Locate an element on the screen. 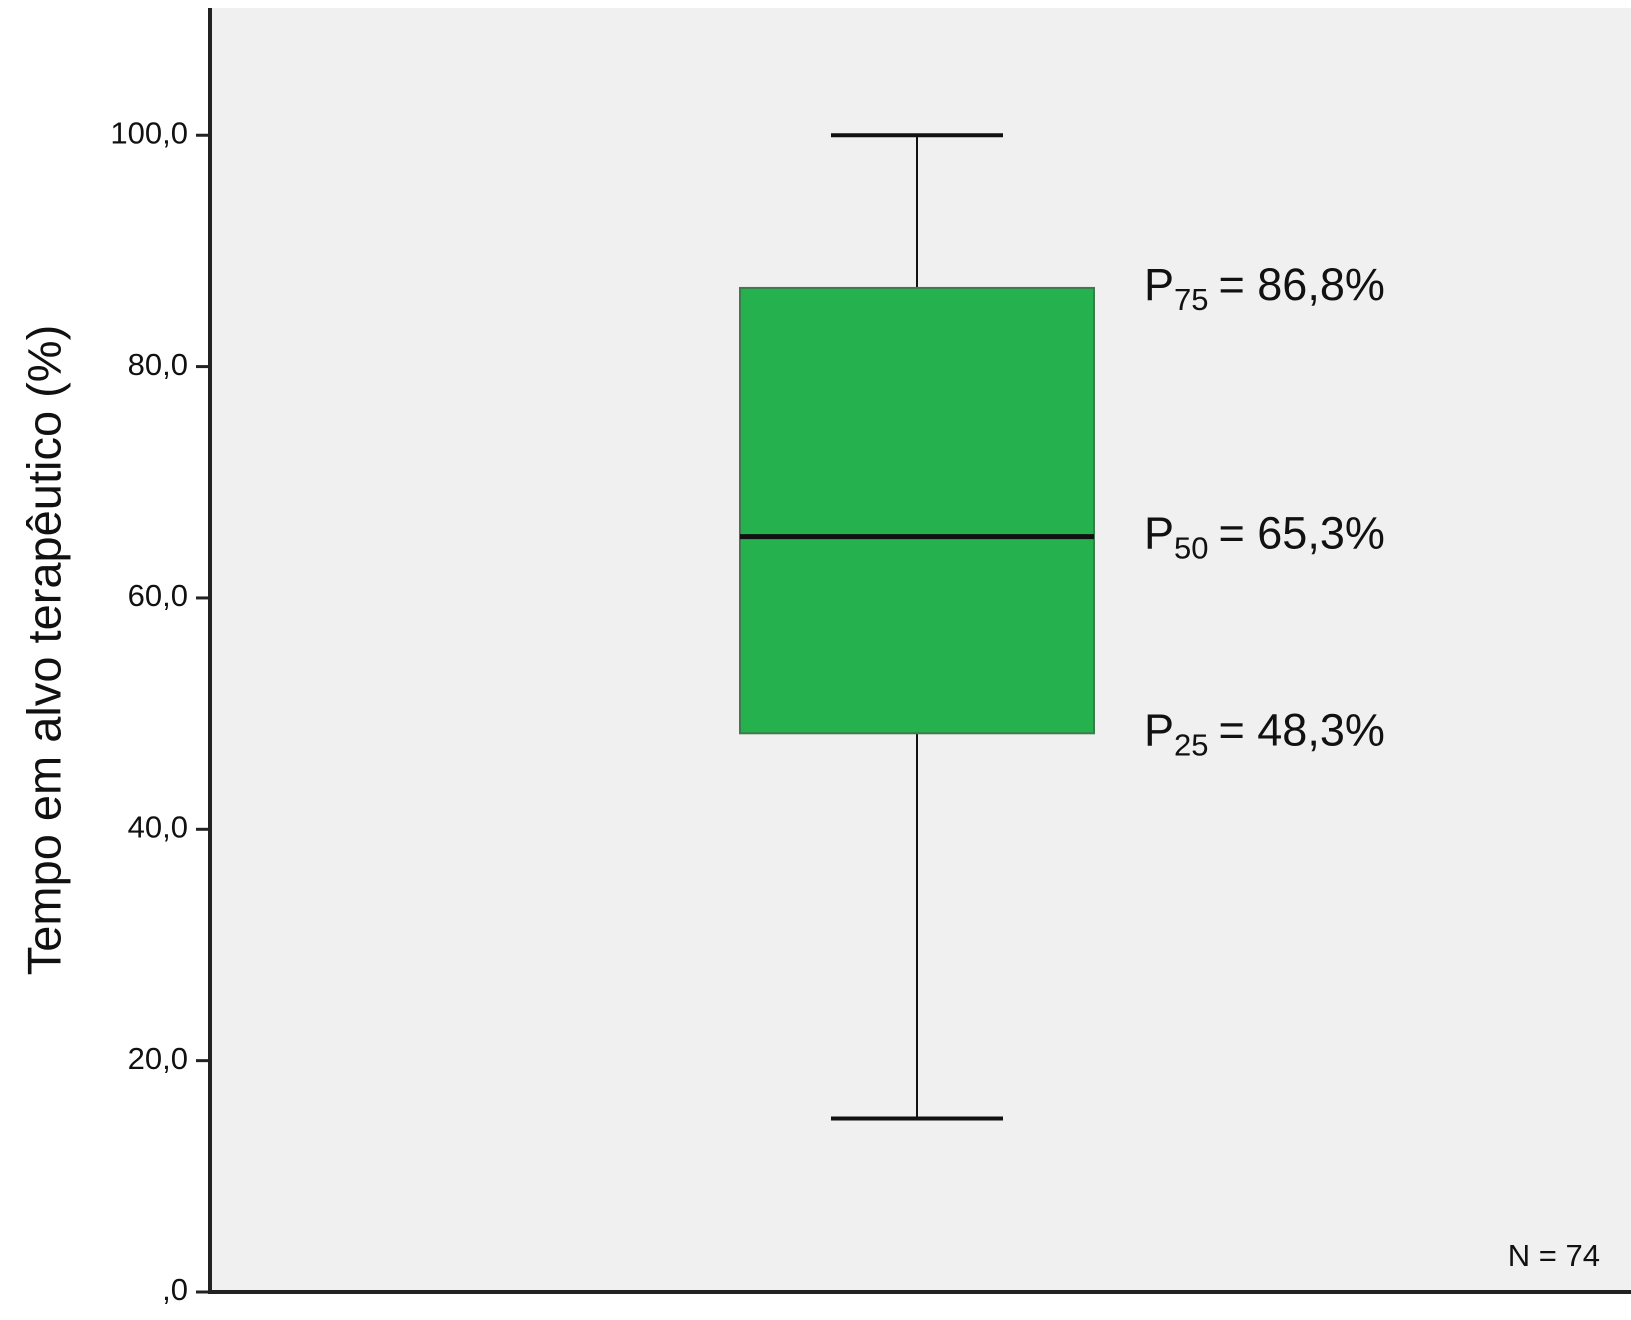  annotation: P50 = 65,3% is located at coordinates (1264, 537).